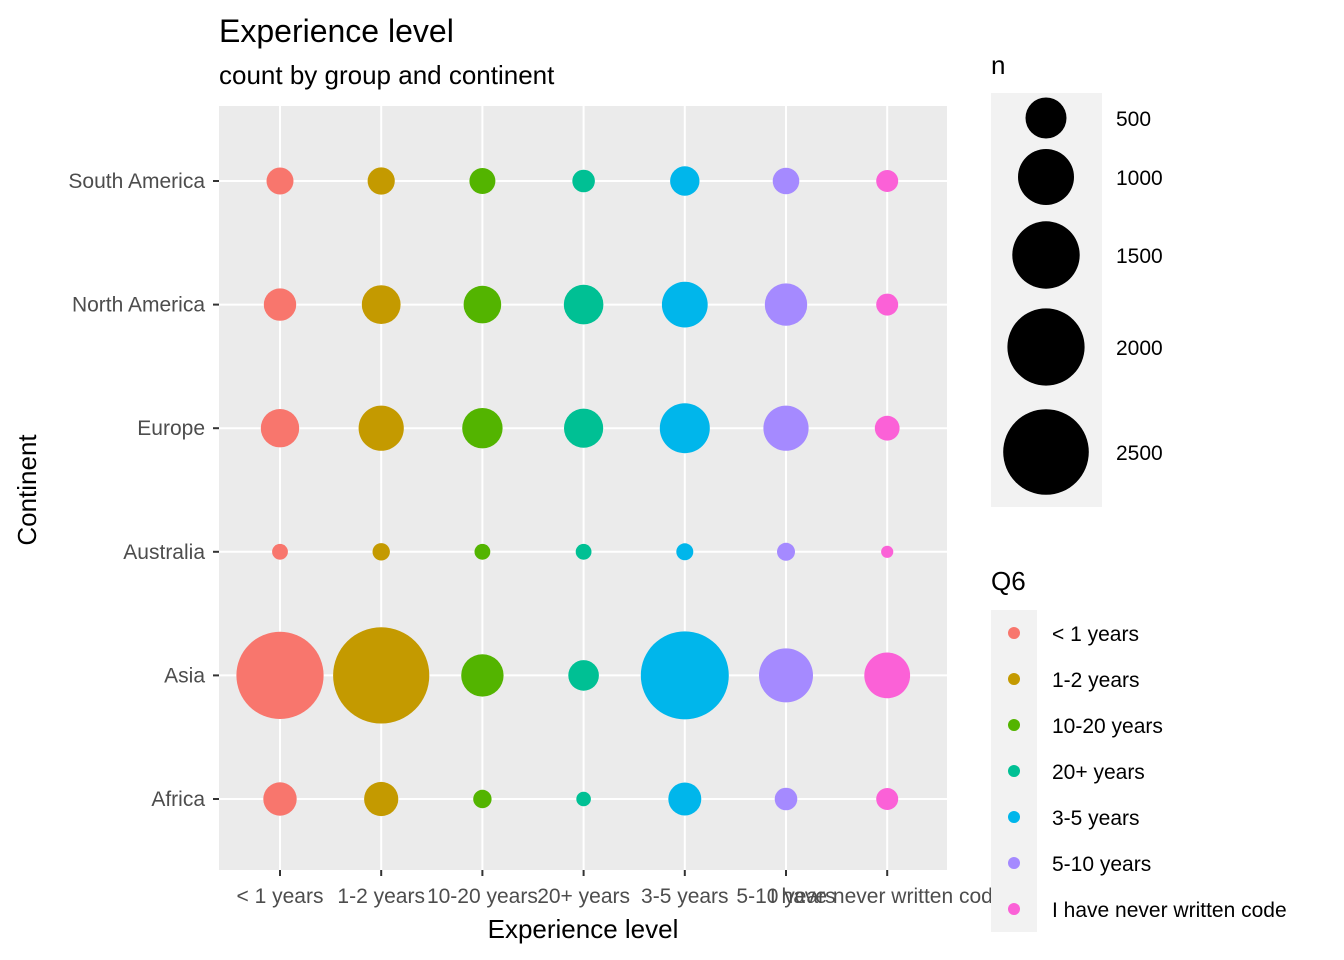 The image size is (1344, 960). I want to click on point-10-20-years-australia, so click(482, 551).